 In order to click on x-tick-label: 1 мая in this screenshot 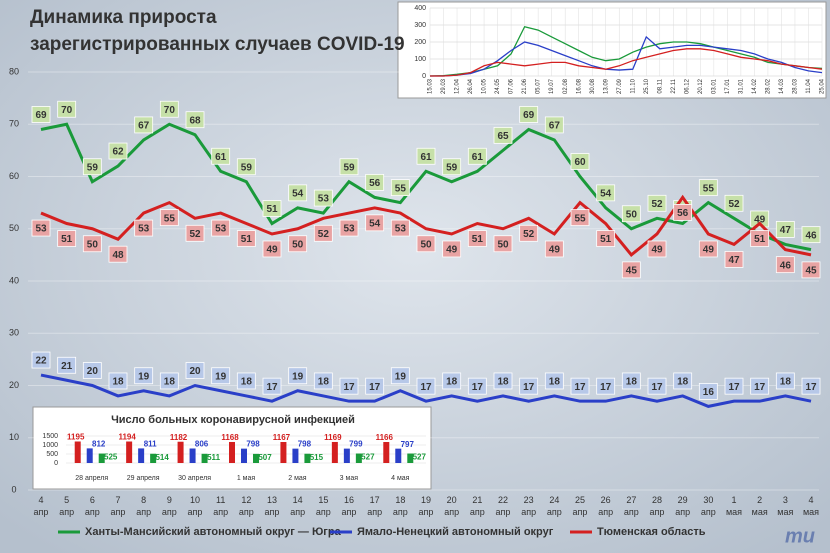, I will do `click(734, 506)`.